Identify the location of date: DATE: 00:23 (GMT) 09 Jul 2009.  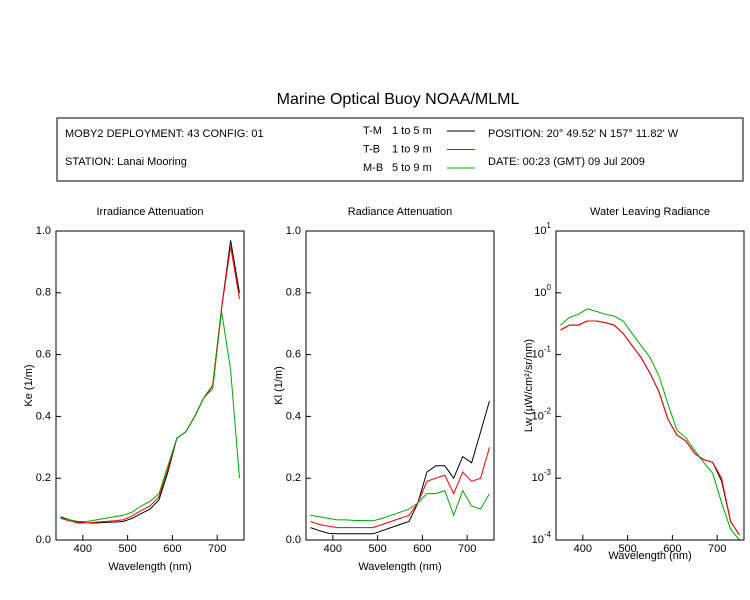
(566, 162).